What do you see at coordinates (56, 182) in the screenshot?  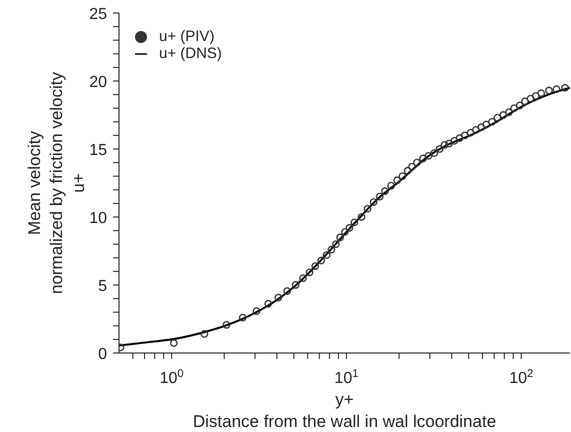 I see `y-axis-title: Mean velocity normalized by friction velocity u+` at bounding box center [56, 182].